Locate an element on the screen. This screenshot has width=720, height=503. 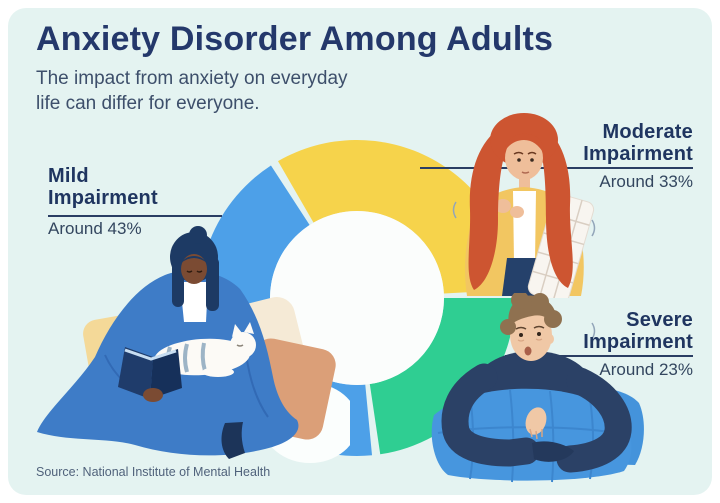
hair is located at coordinates (531, 314).